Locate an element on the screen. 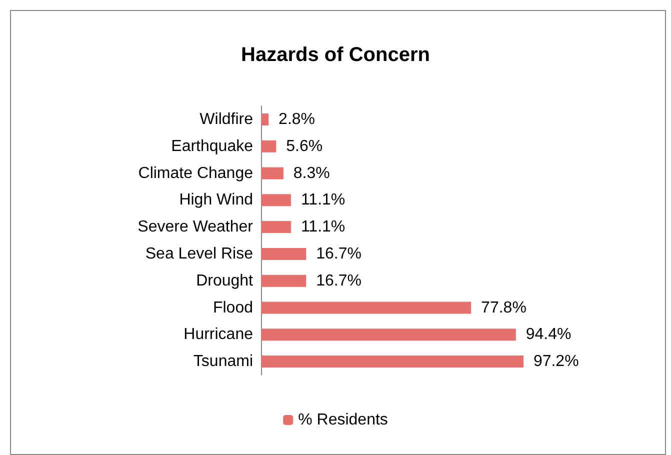 This screenshot has height=455, width=671. data-label: 94.4% is located at coordinates (549, 335).